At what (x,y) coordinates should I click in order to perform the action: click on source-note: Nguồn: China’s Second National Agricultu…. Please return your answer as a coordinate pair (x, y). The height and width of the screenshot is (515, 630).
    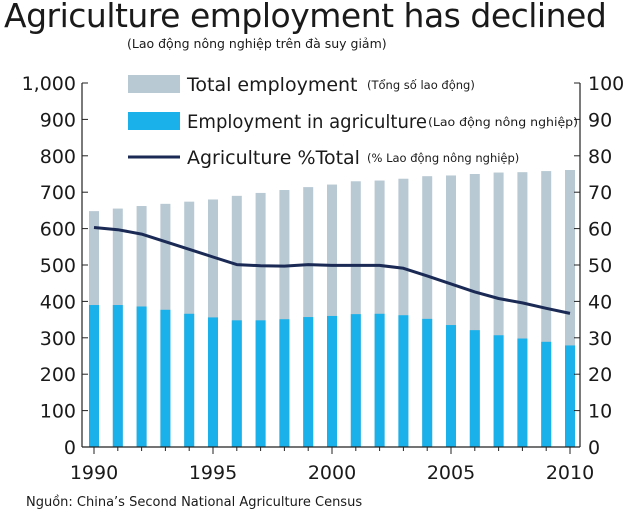
    Looking at the image, I should click on (194, 502).